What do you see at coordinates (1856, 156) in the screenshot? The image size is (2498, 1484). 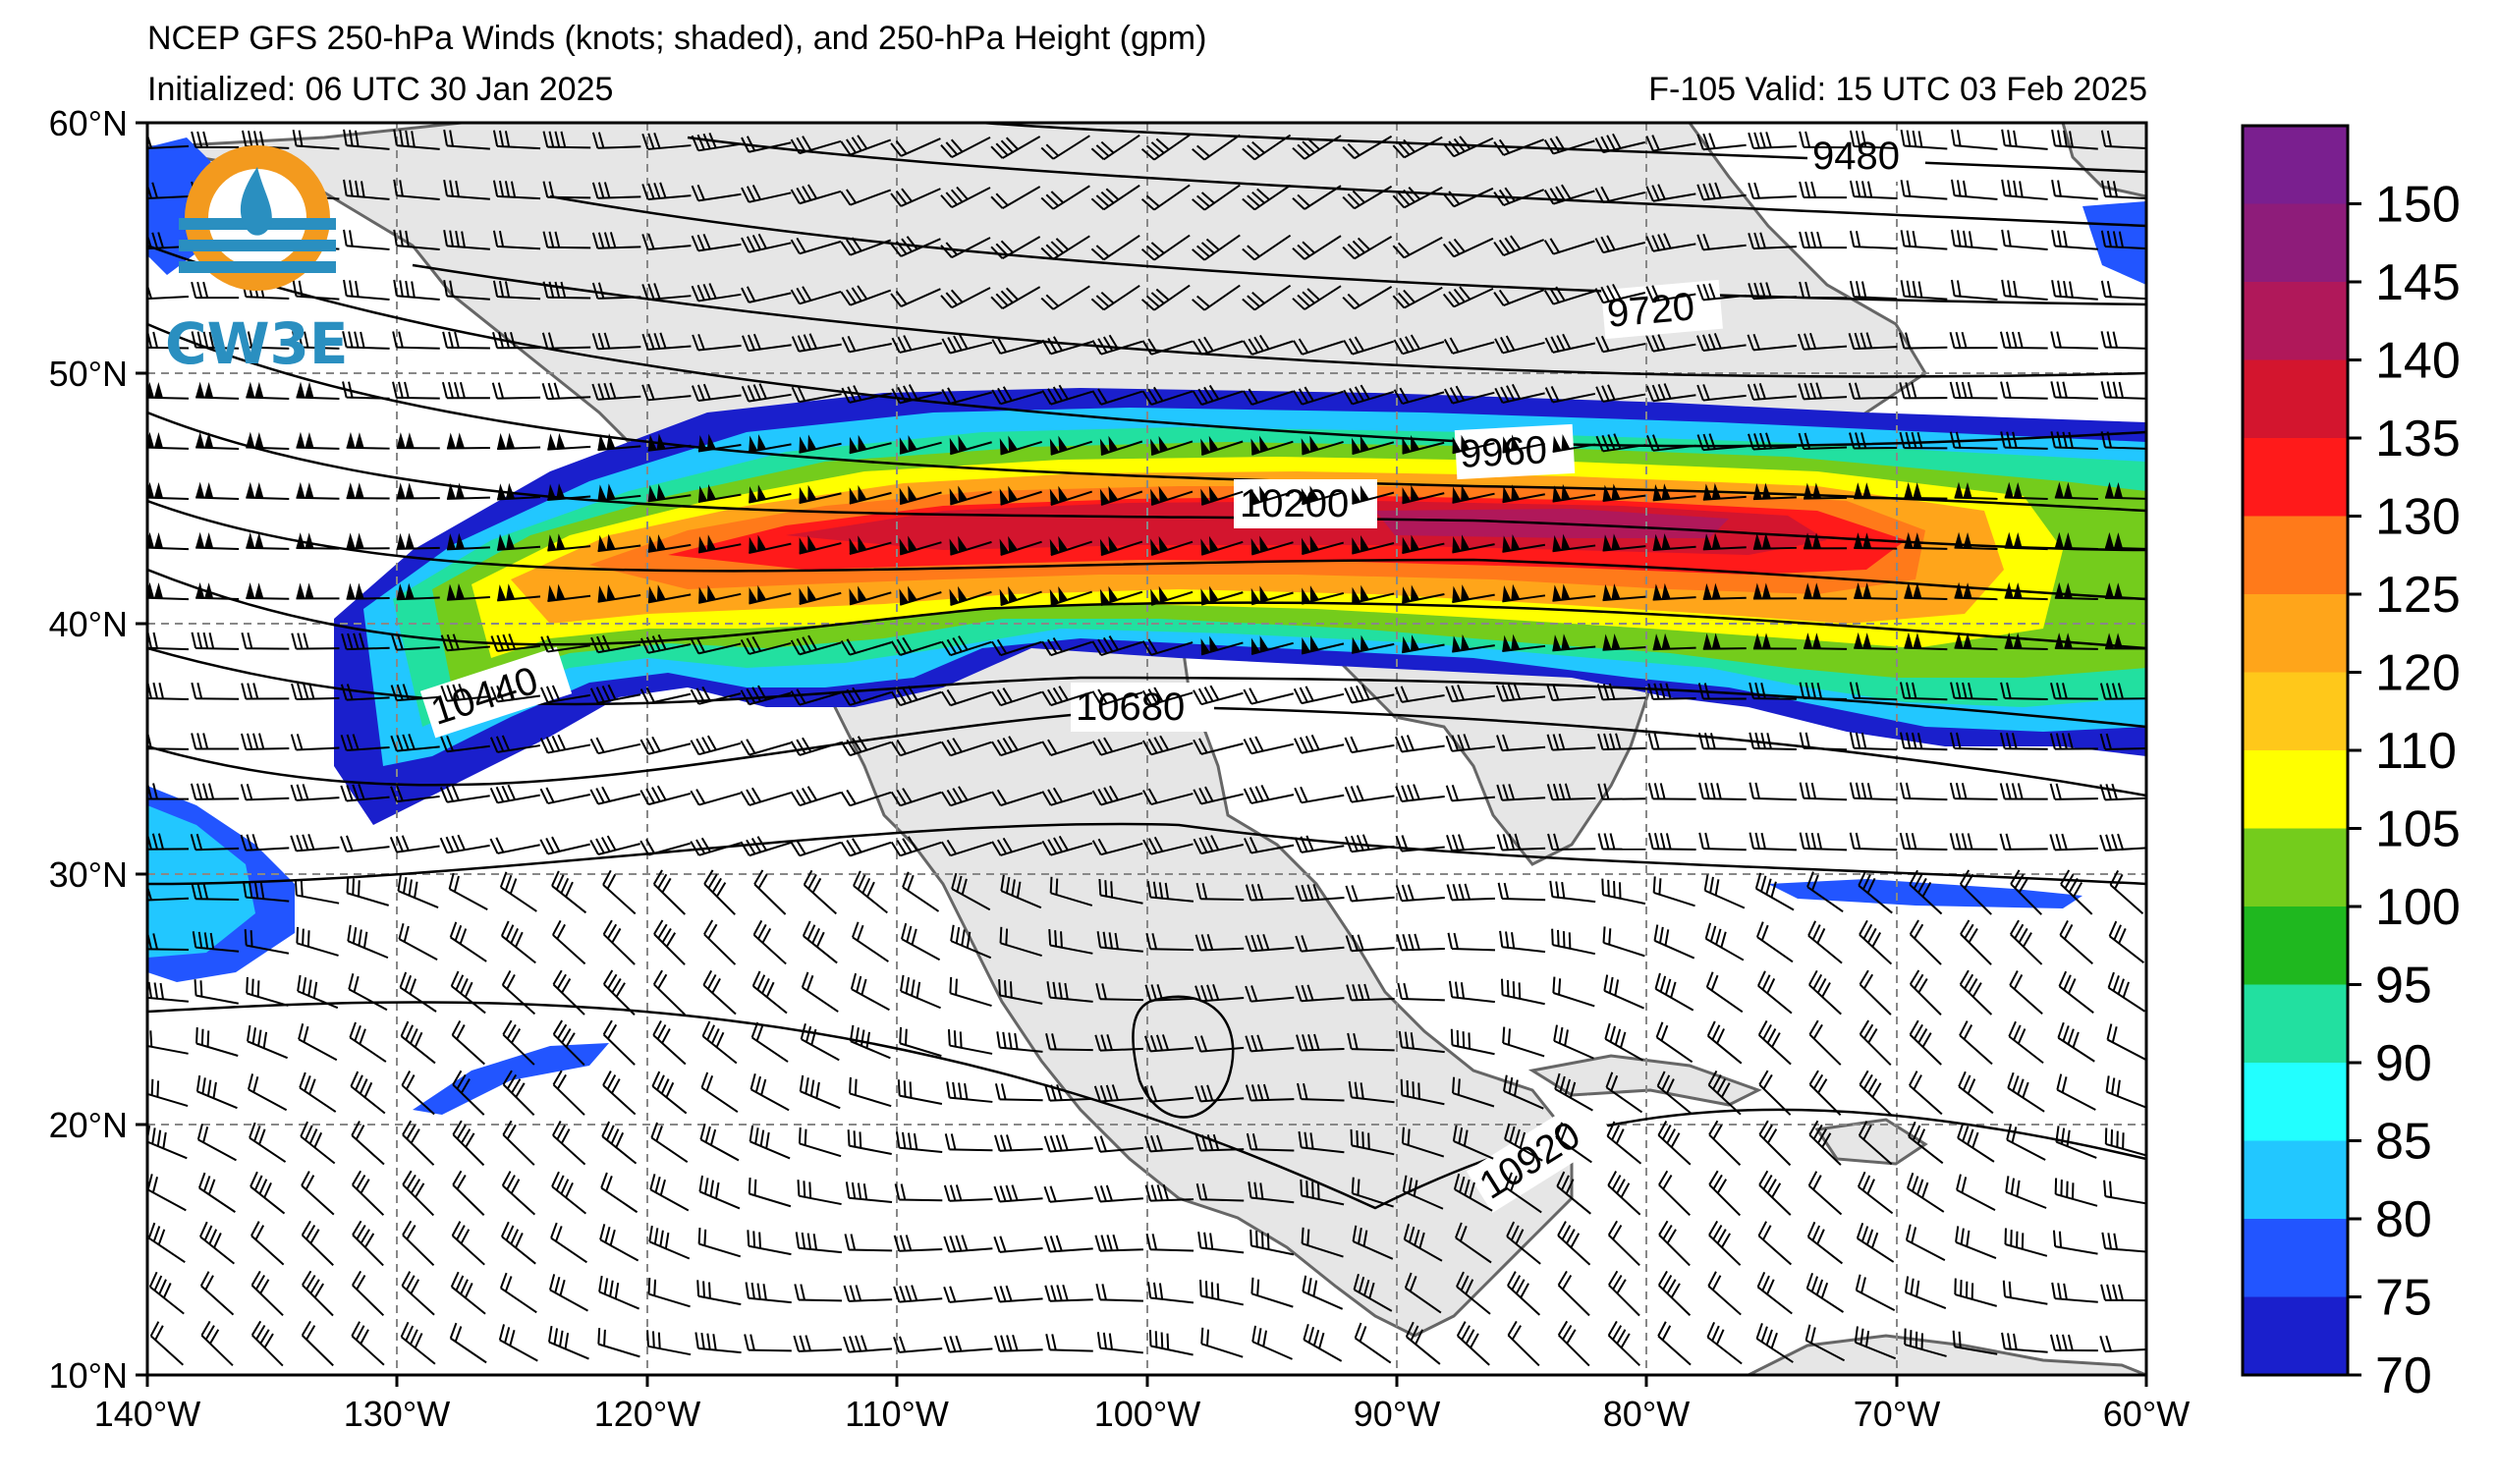 I see `contour-label-9480: 9480` at bounding box center [1856, 156].